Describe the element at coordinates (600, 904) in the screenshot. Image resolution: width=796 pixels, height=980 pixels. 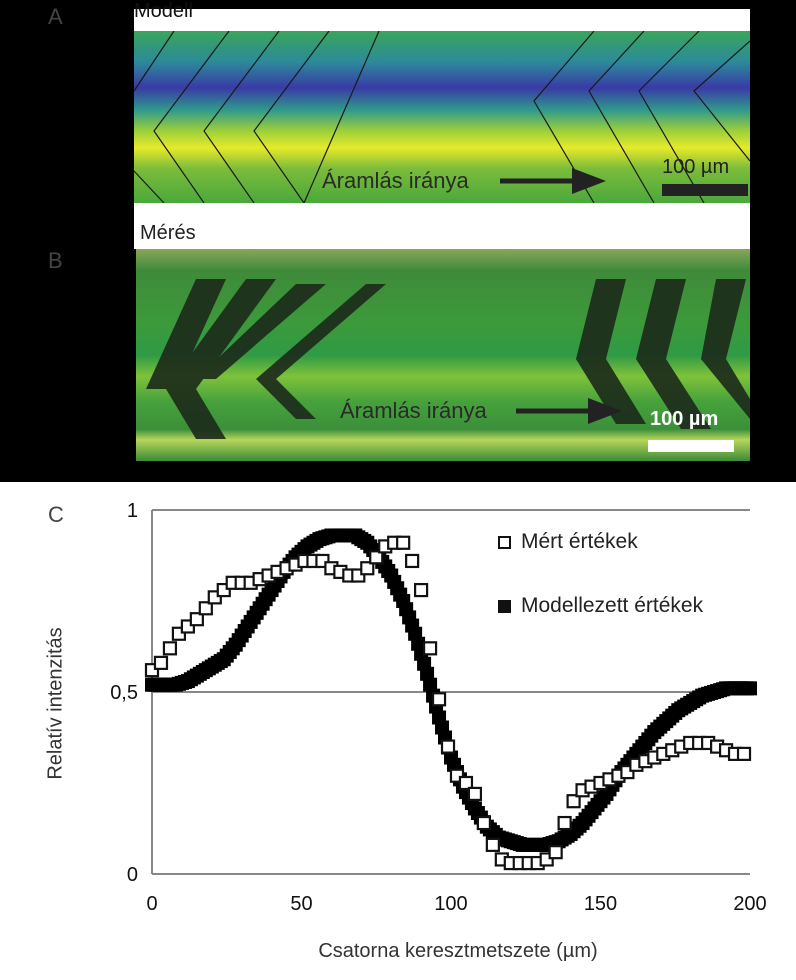
I see `x-tick-label-3: 150` at that location.